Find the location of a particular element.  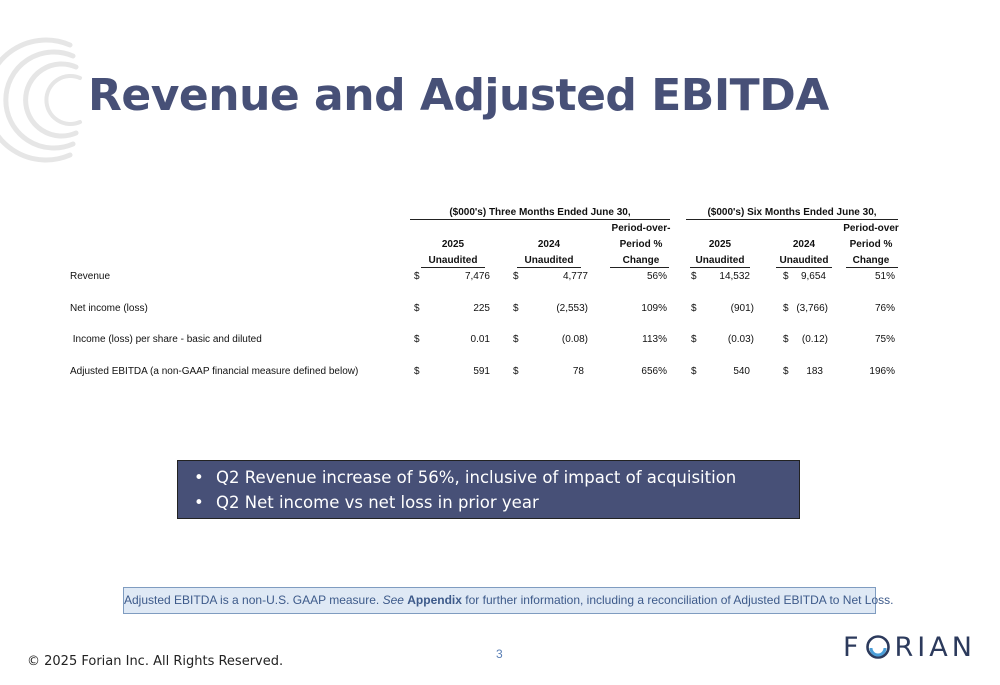

highlight-text: Q2 Net income vs net loss in prior year is located at coordinates (377, 502).